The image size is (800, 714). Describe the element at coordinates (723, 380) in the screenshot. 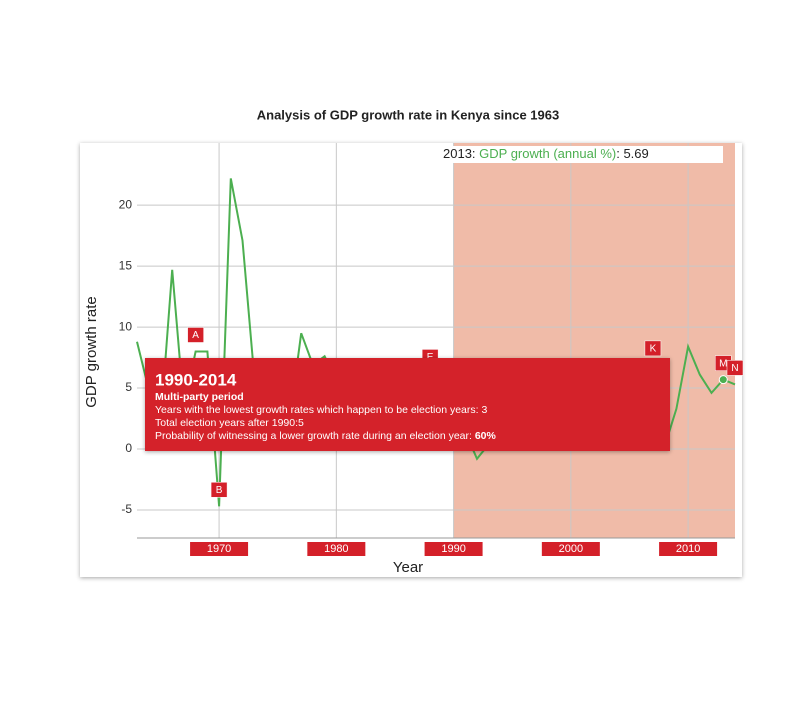

I see `hover-point` at that location.